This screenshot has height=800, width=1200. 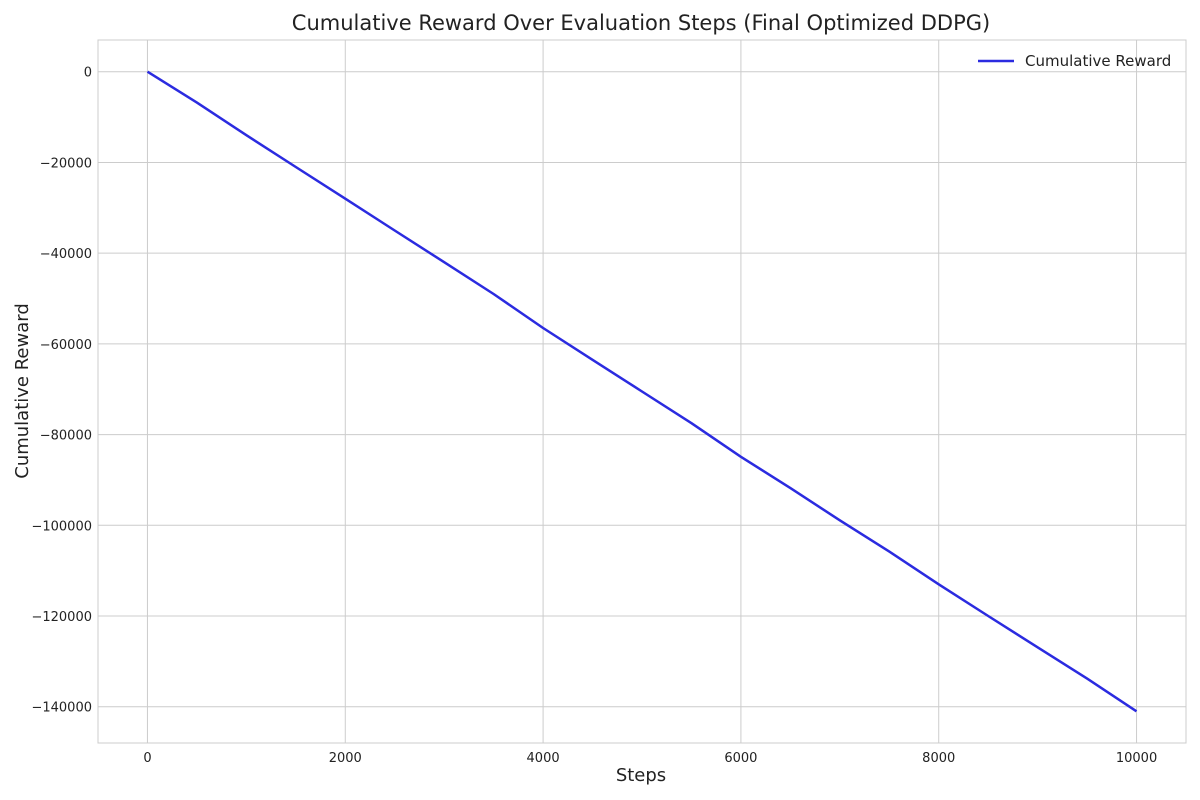 I want to click on x-tick-label: 2000, so click(x=345, y=758).